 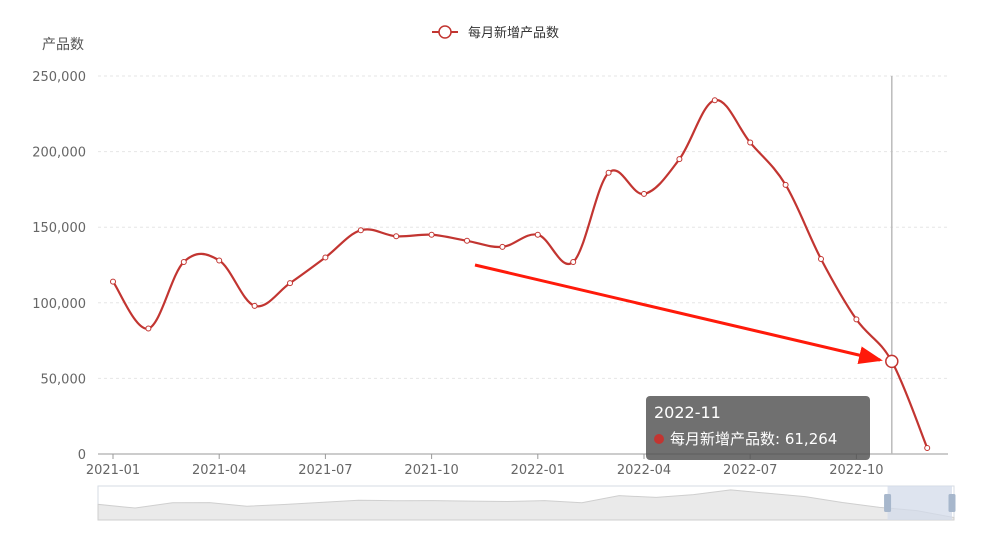 What do you see at coordinates (59, 77) in the screenshot?
I see `y-tick-label: 250,000` at bounding box center [59, 77].